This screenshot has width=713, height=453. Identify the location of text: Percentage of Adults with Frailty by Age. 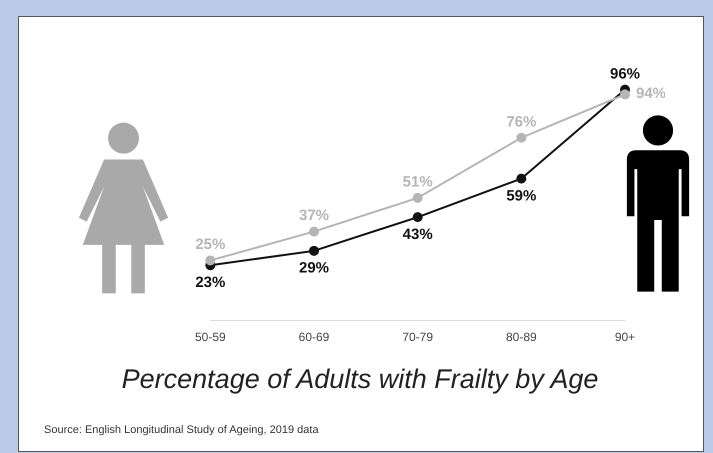
(360, 379).